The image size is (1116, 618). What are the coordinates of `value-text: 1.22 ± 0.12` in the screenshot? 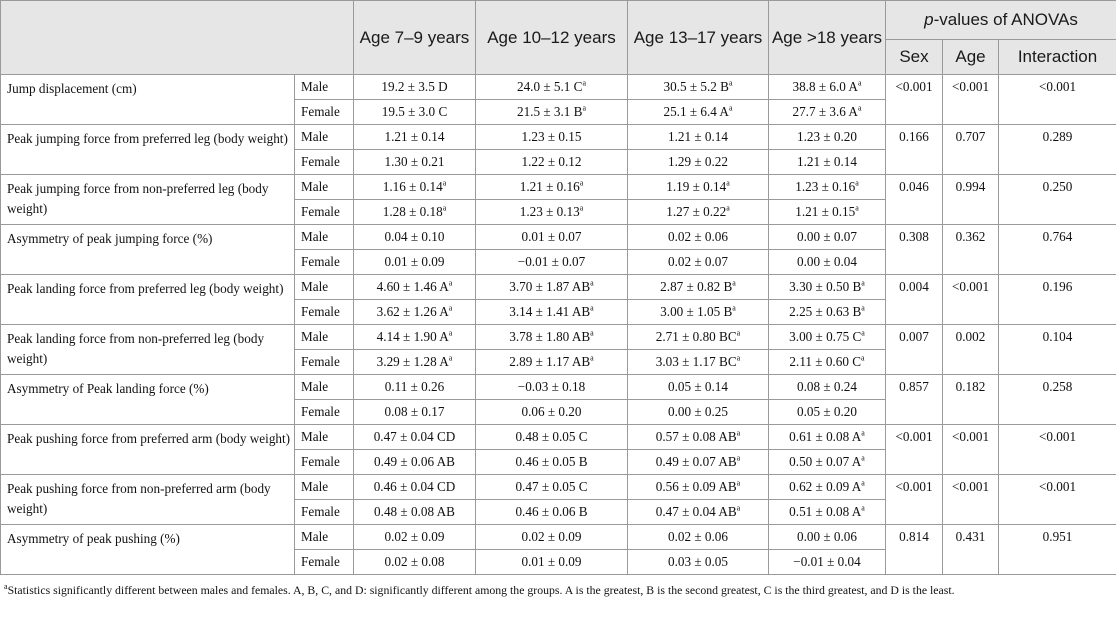 It's located at (551, 161).